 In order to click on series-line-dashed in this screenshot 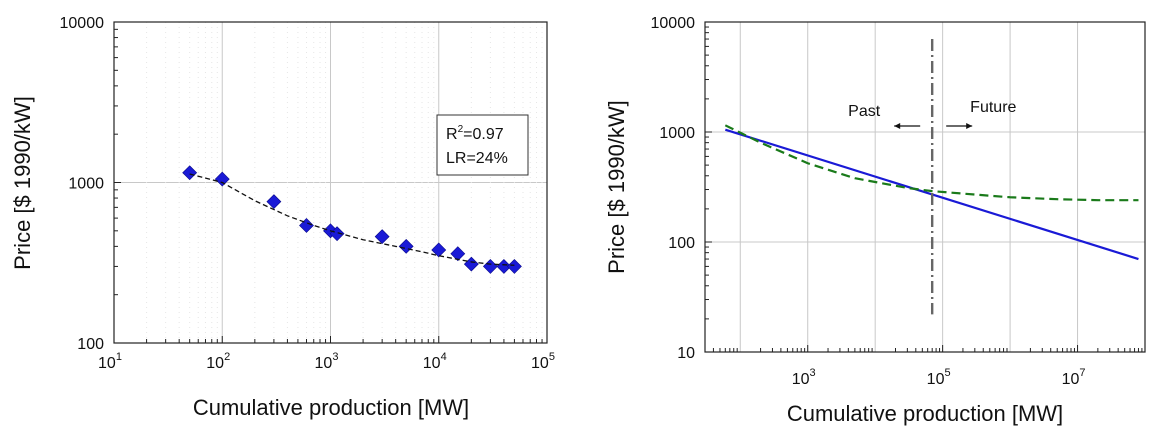, I will do `click(931, 163)`.